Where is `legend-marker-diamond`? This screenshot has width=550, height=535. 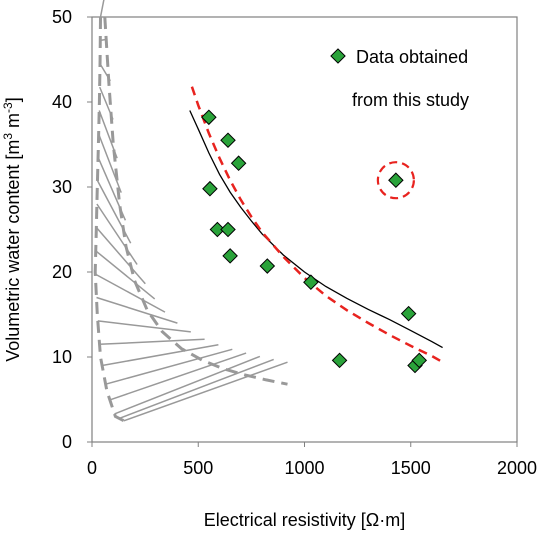
legend-marker-diamond is located at coordinates (338, 56).